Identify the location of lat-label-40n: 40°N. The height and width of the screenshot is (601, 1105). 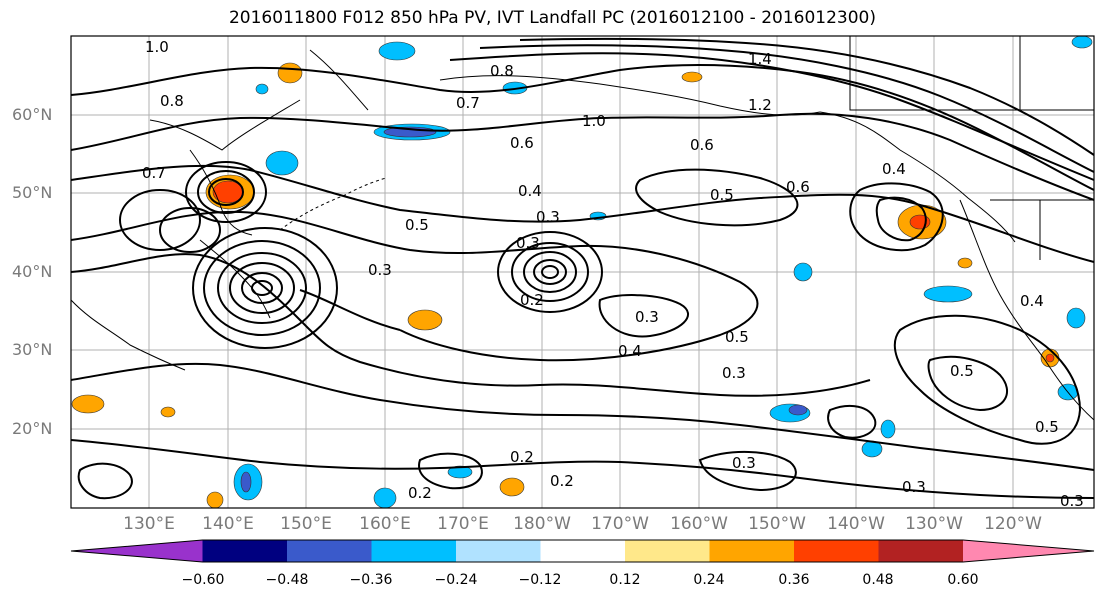
(32, 271).